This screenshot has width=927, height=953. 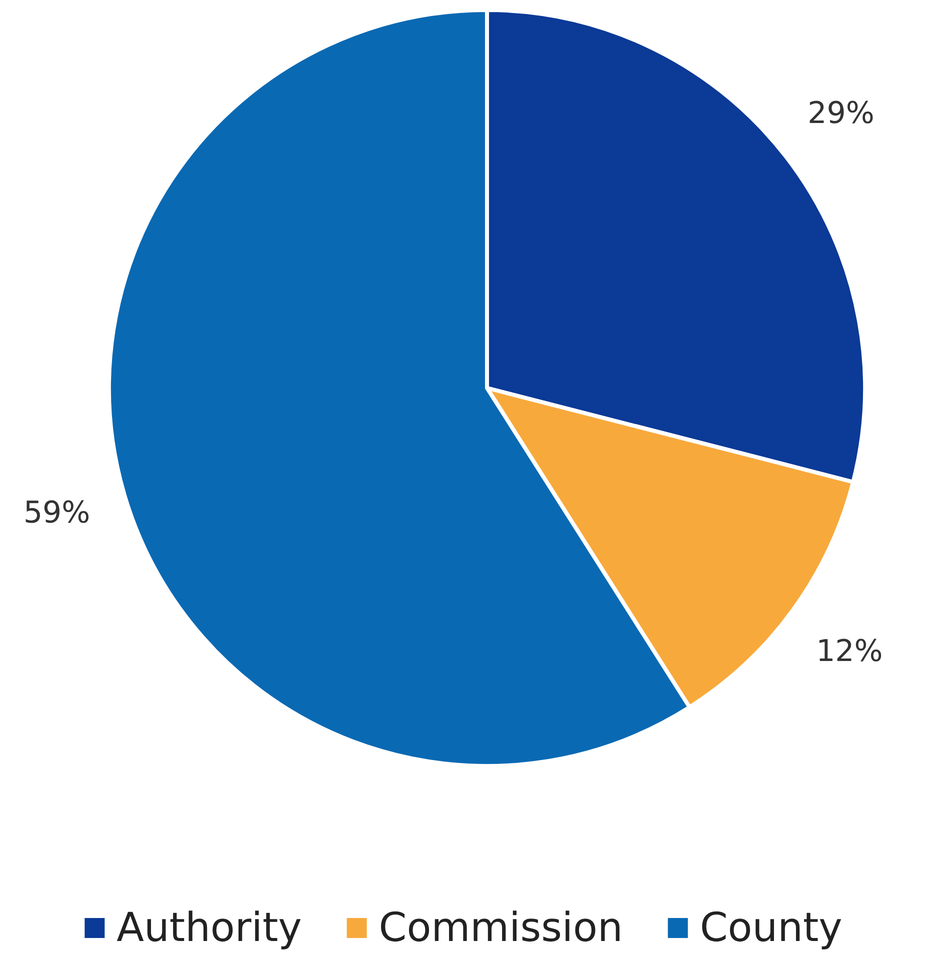 I want to click on data-label: 12%, so click(x=849, y=651).